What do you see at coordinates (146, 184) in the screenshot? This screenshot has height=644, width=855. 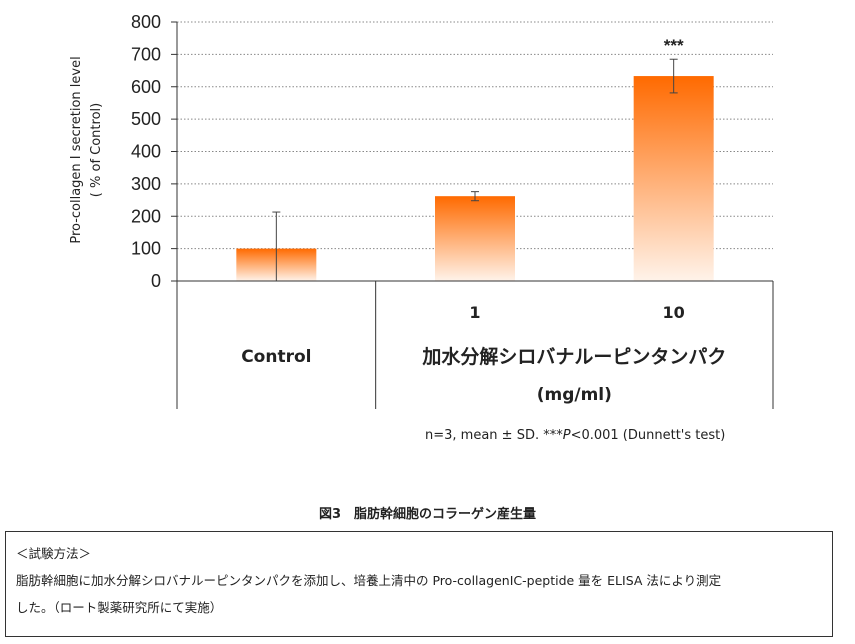 I see `y-tick-label: 300` at bounding box center [146, 184].